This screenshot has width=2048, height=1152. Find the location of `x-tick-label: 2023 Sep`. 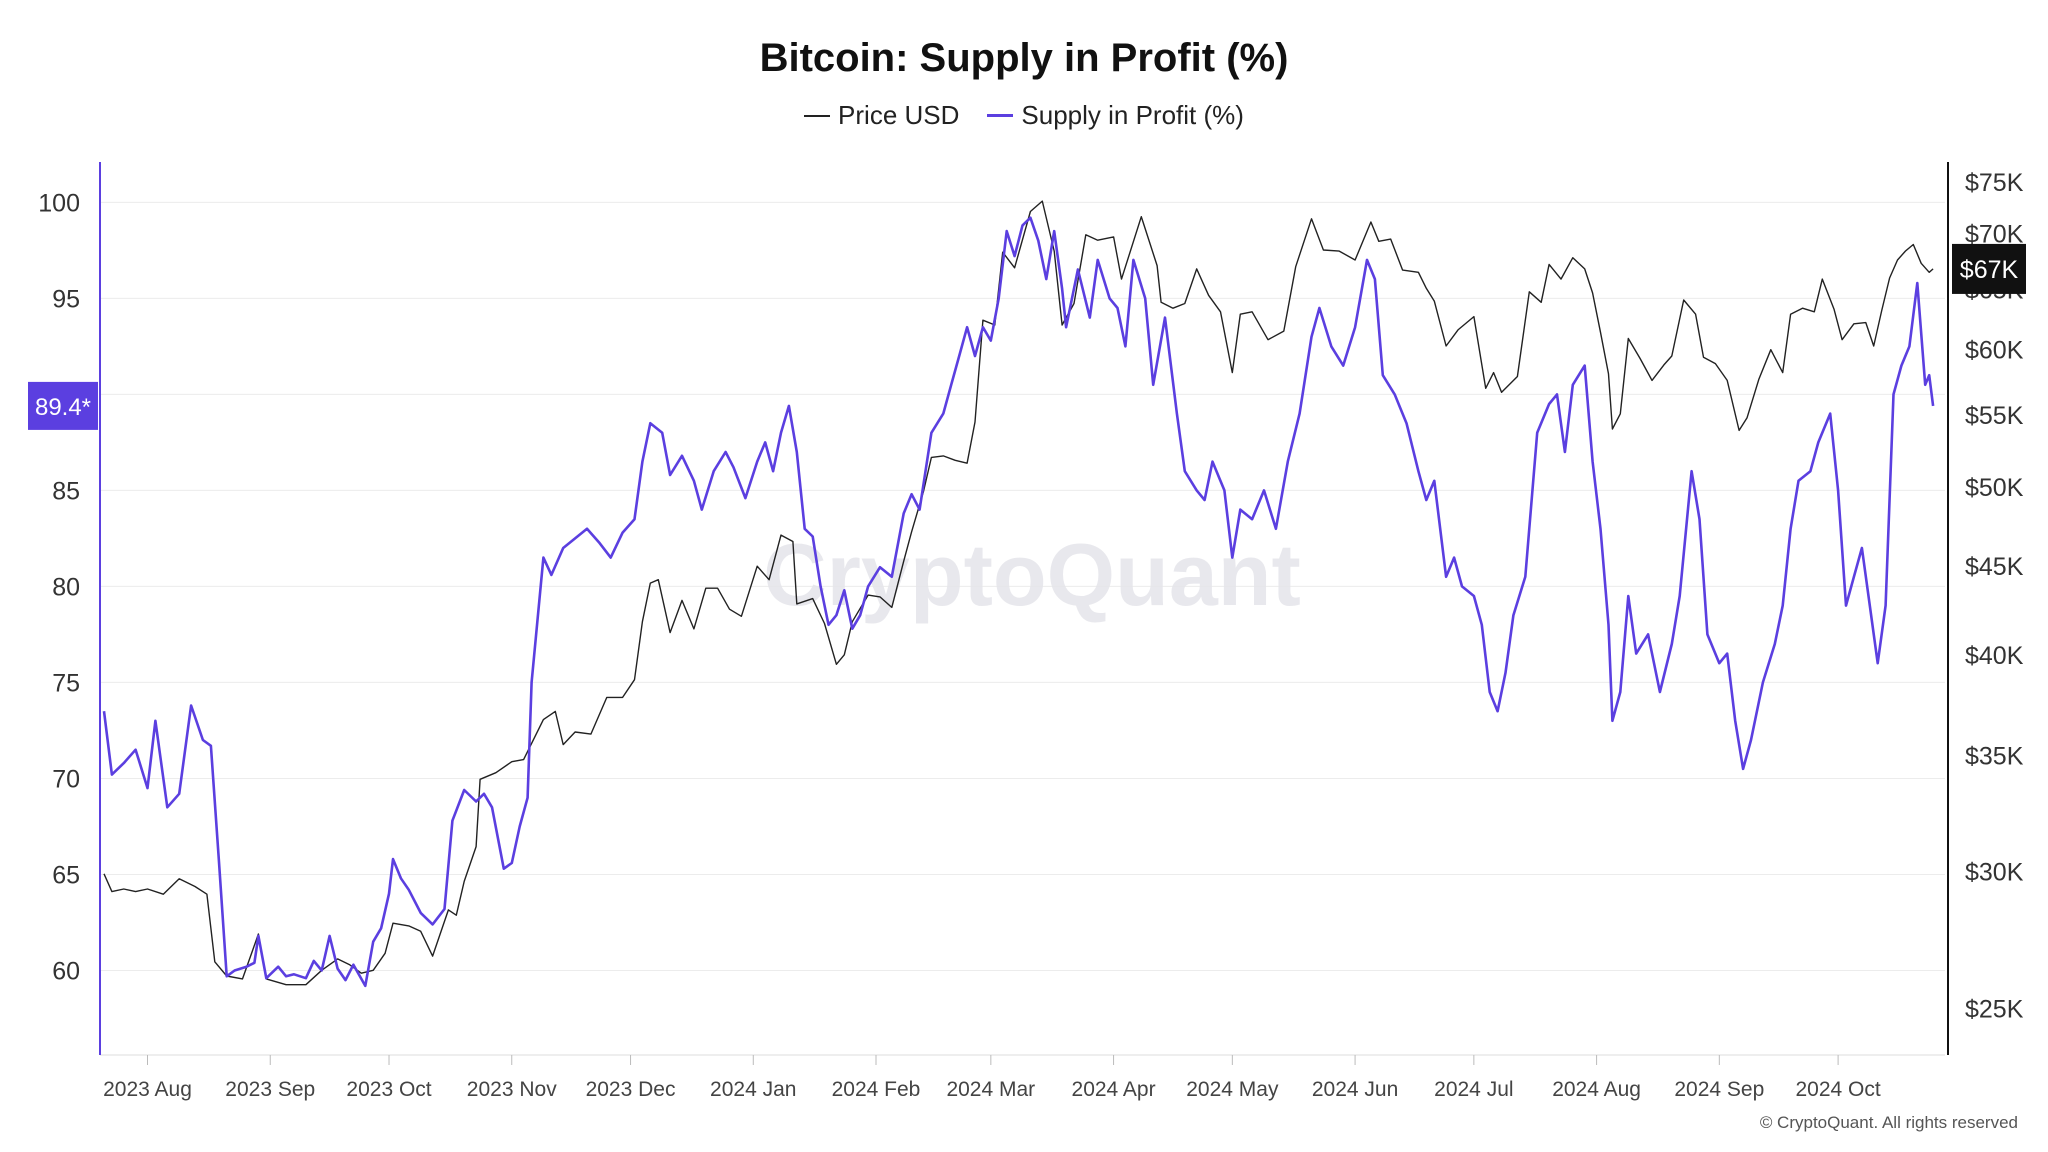

x-tick-label: 2023 Sep is located at coordinates (270, 1089).